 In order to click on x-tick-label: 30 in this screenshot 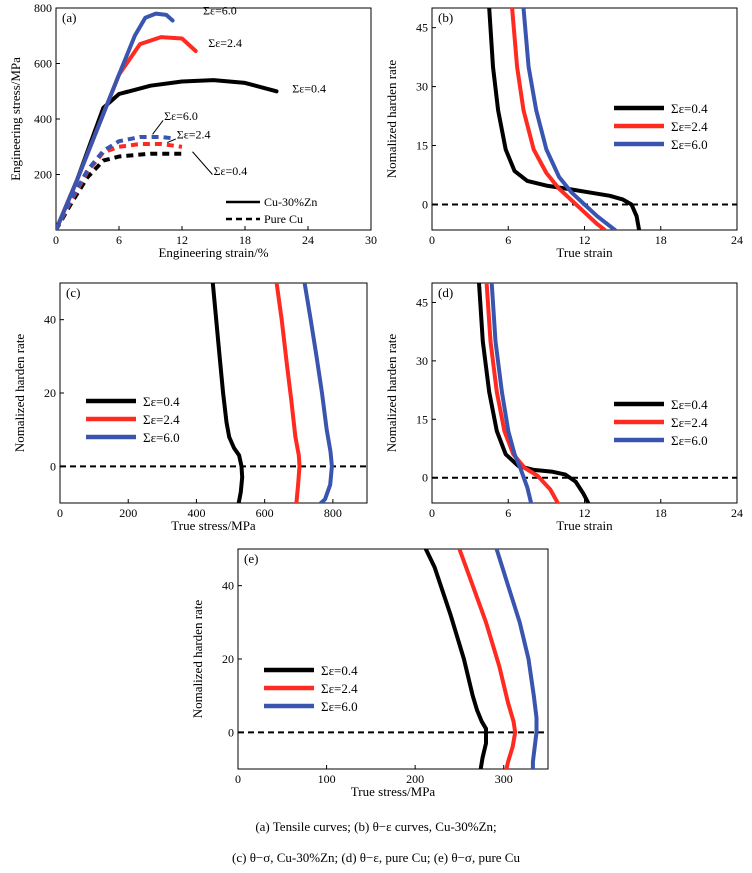, I will do `click(371, 240)`.